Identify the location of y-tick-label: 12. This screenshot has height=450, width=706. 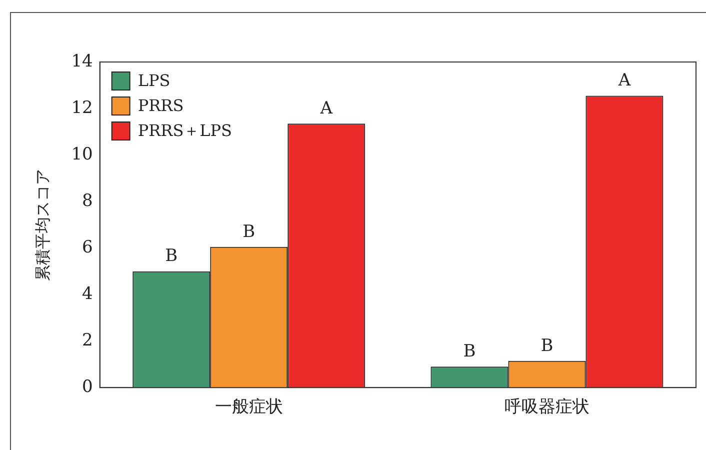
(82, 108).